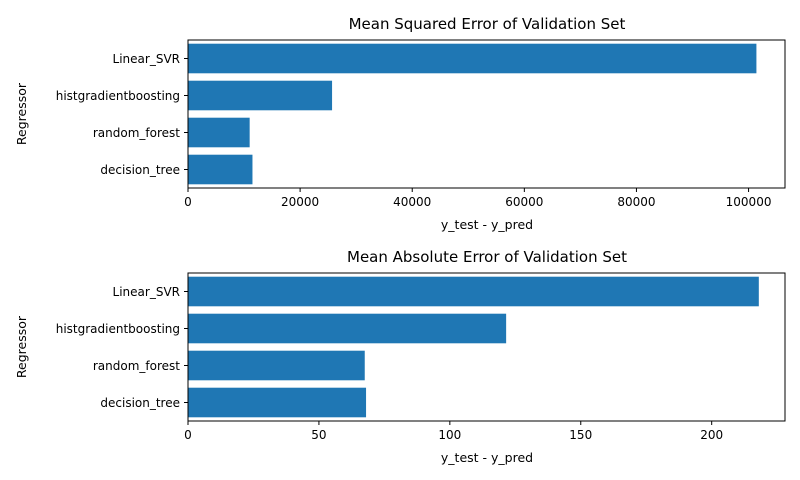 This screenshot has width=800, height=480. Describe the element at coordinates (487, 24) in the screenshot. I see `chart-title: Mean Squared Error of Validation Set` at that location.